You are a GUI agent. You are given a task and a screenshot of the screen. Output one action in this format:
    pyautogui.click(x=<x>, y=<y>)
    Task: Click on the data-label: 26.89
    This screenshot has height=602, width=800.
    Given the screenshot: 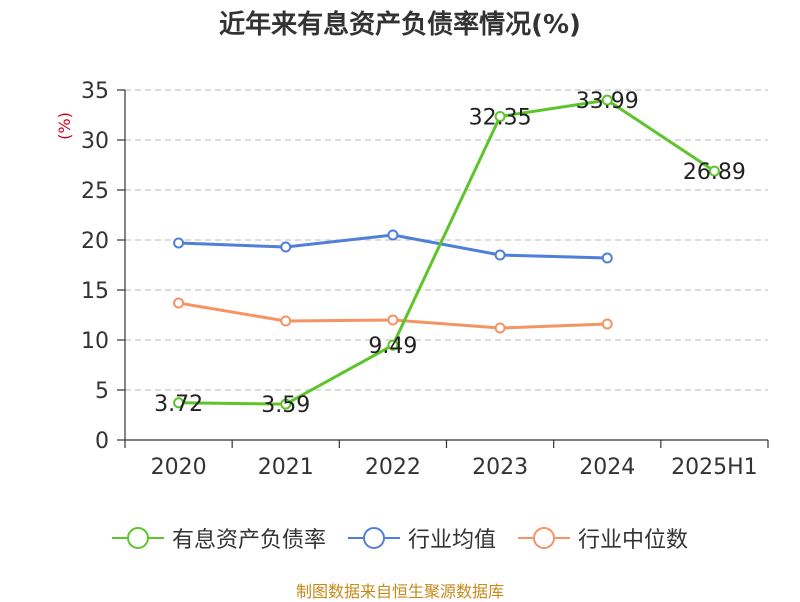 What is the action you would take?
    pyautogui.click(x=714, y=172)
    